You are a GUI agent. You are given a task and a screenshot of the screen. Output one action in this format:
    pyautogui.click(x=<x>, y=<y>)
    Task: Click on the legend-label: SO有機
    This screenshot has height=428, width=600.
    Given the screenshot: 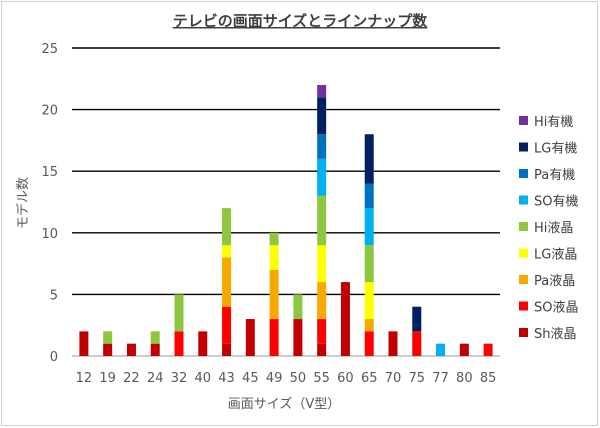 What is the action you would take?
    pyautogui.click(x=556, y=202)
    